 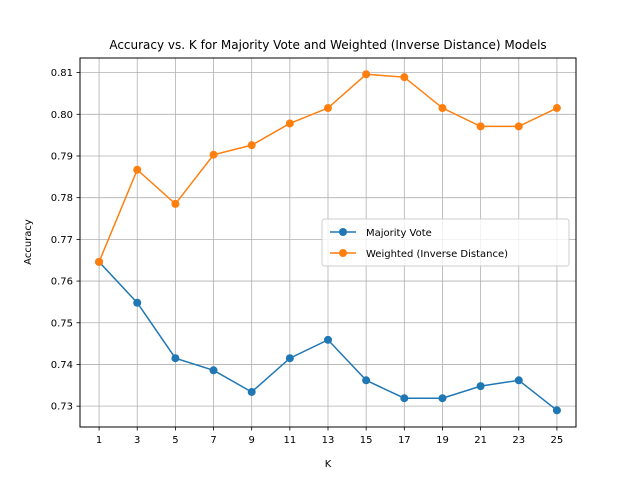 What do you see at coordinates (328, 440) in the screenshot?
I see `x-tick-label: 13` at bounding box center [328, 440].